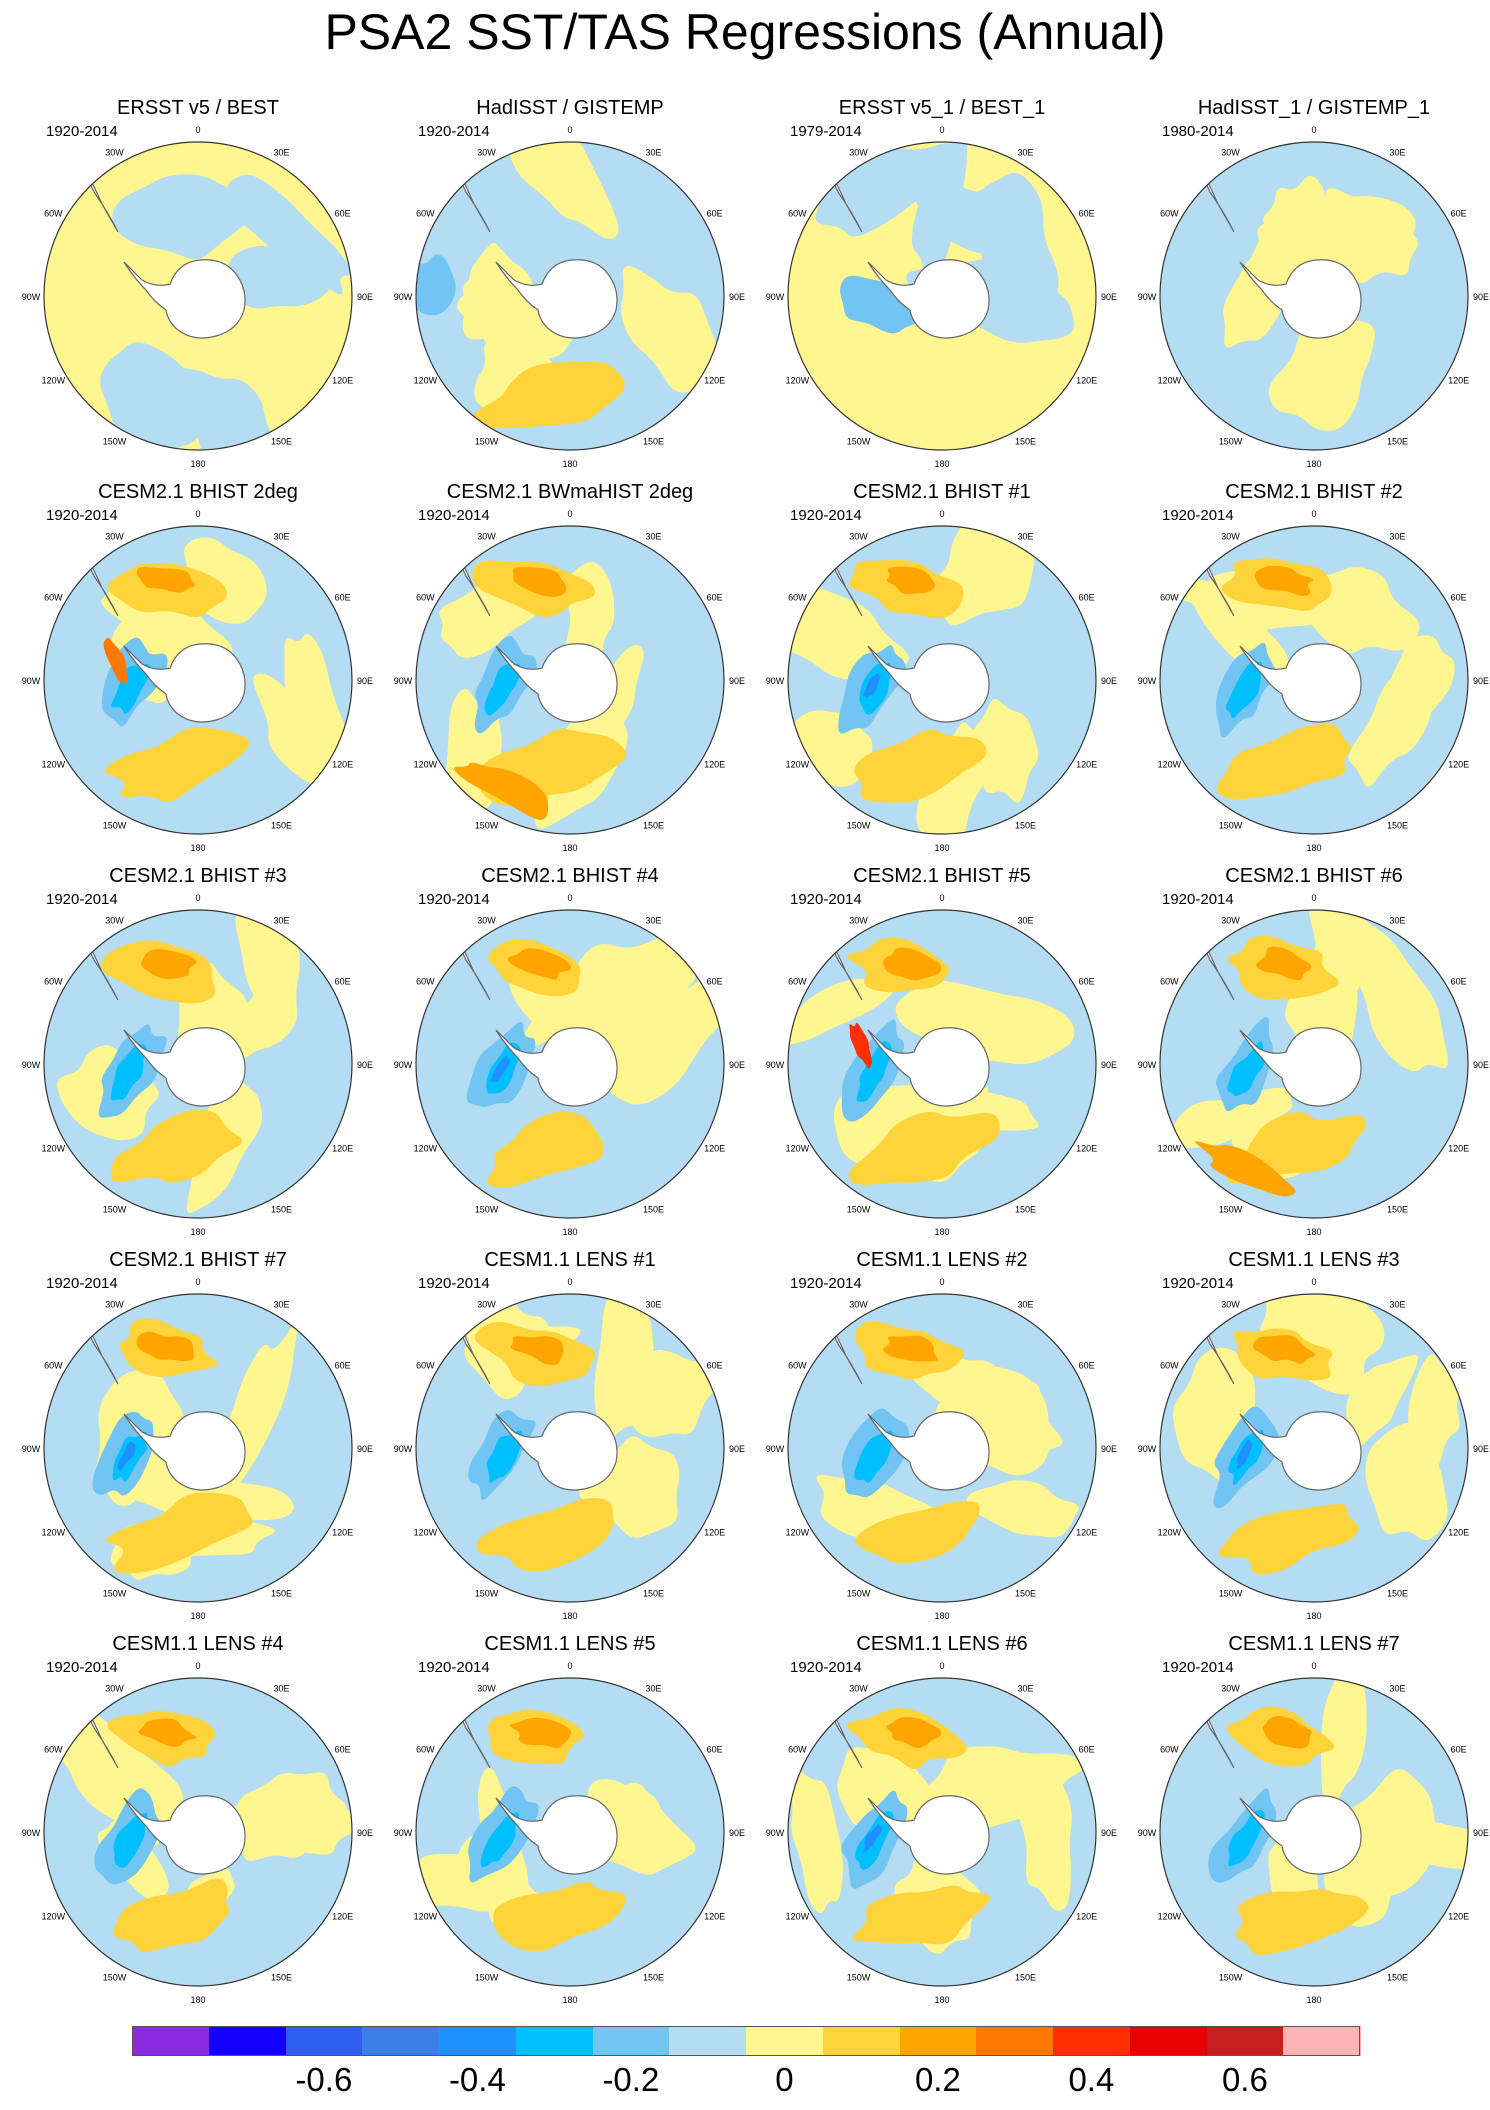 The image size is (1490, 2110). What do you see at coordinates (1244, 2079) in the screenshot?
I see `colorbar-tick-label: 0.6` at bounding box center [1244, 2079].